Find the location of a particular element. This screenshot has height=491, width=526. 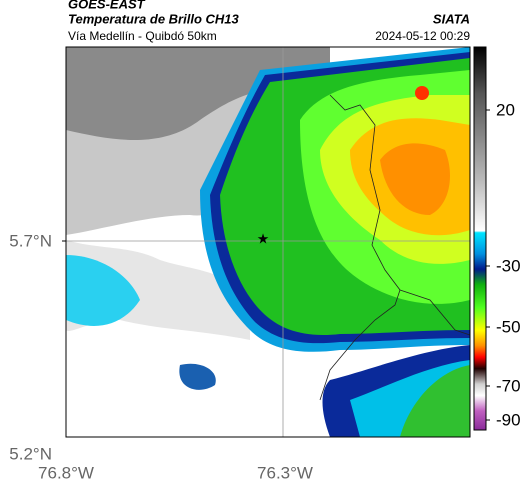

subtitle-region: Vía Medellín - Quibdó 50km is located at coordinates (142, 36).